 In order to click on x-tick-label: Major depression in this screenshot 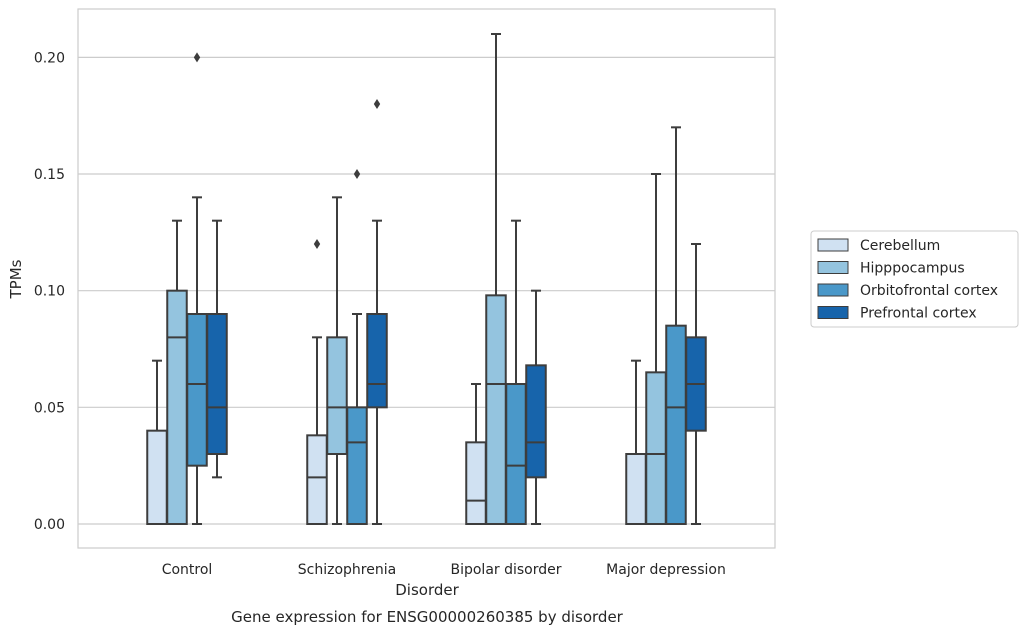, I will do `click(666, 570)`.